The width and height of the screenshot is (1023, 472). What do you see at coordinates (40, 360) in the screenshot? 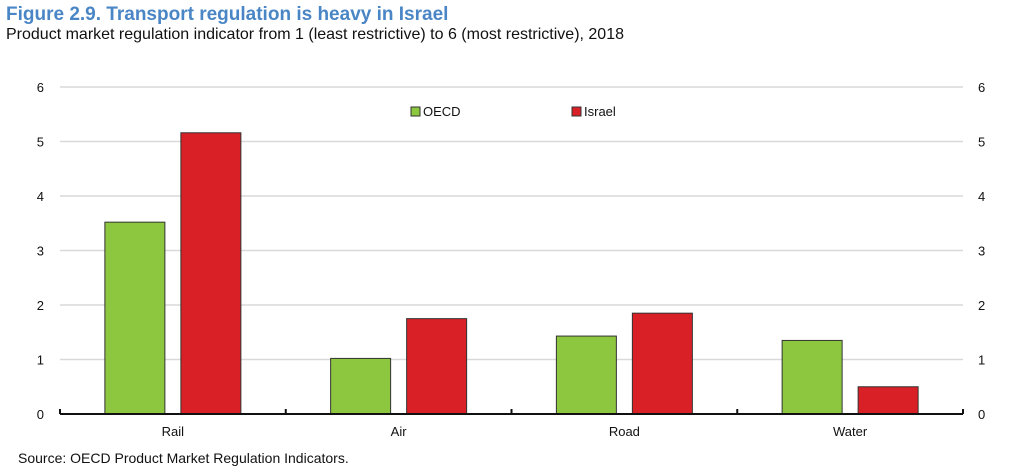
I see `y-tick-label-left: 1` at bounding box center [40, 360].